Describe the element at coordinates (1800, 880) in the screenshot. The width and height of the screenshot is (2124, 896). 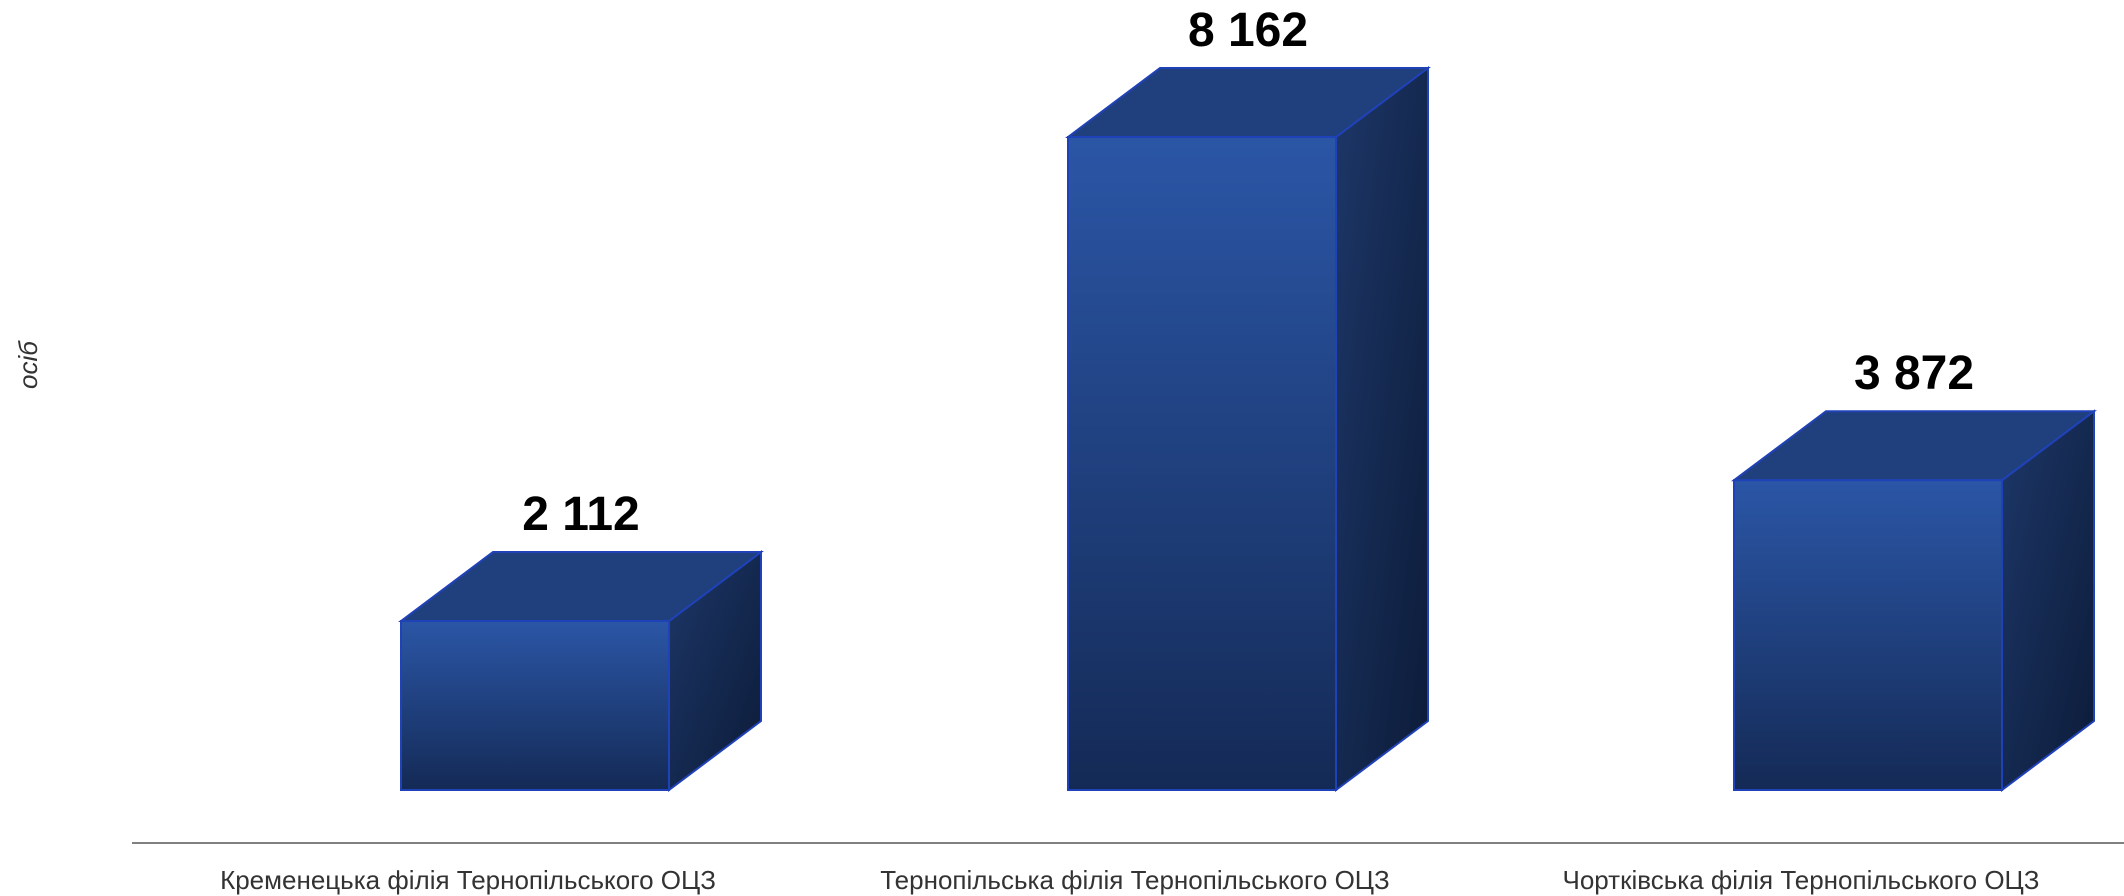
I see `x-tick-label: Чортківська філія Тернопільського ОЦЗ` at that location.